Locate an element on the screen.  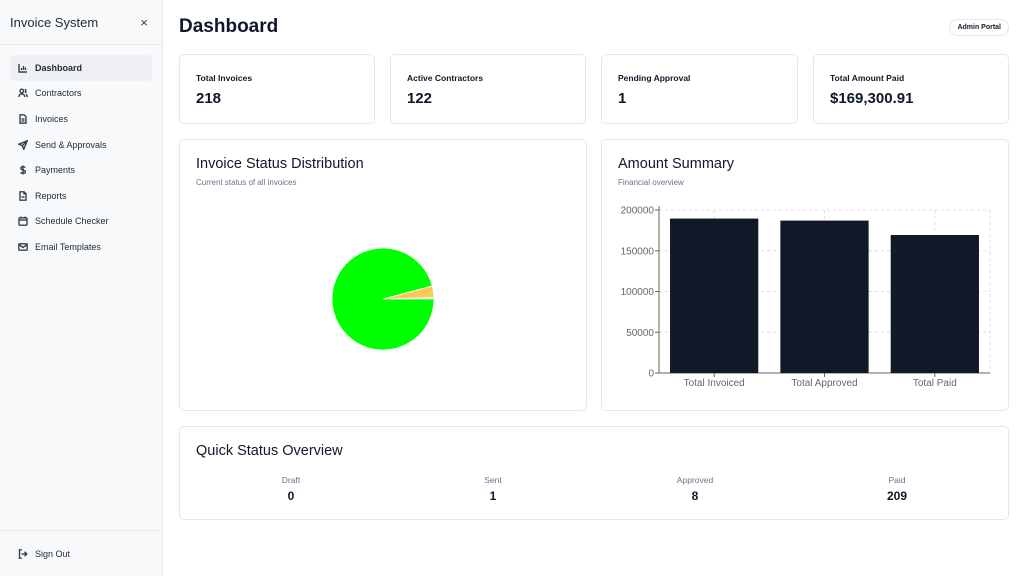
sidebar-item-label: Dashboard is located at coordinates (59, 67).